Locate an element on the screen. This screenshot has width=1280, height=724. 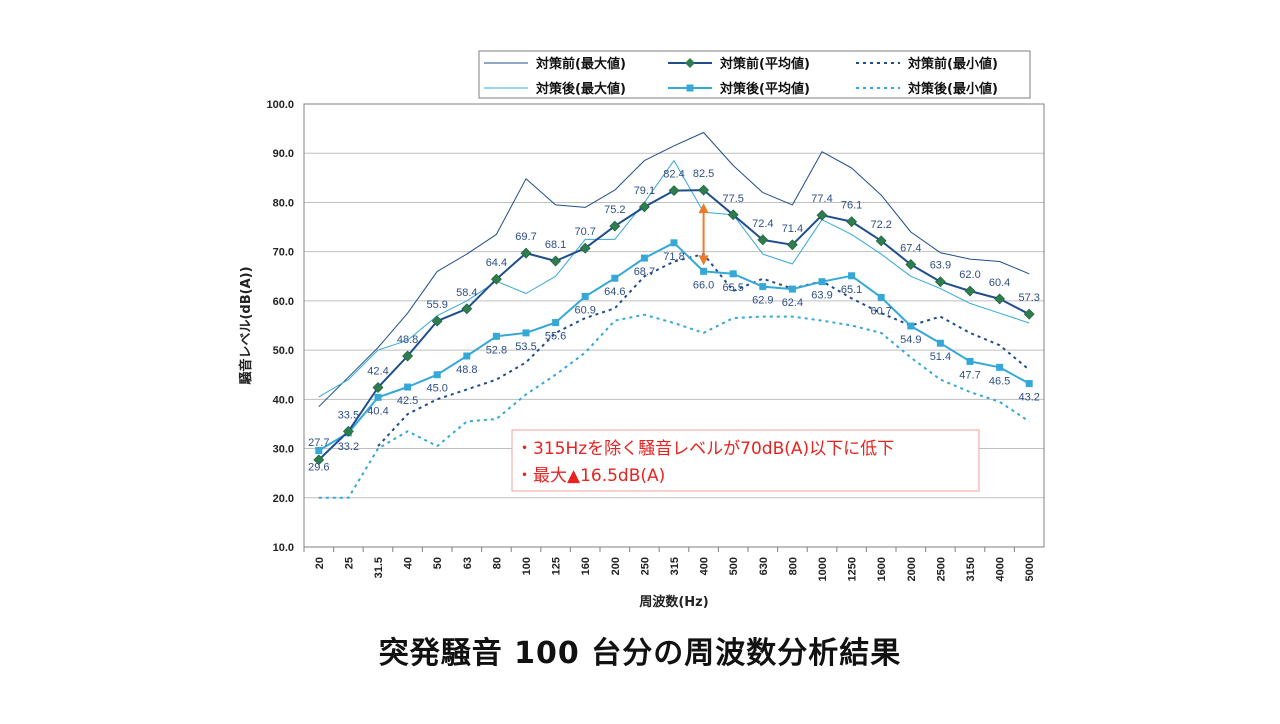
x-tick-label: 63 is located at coordinates (468, 563).